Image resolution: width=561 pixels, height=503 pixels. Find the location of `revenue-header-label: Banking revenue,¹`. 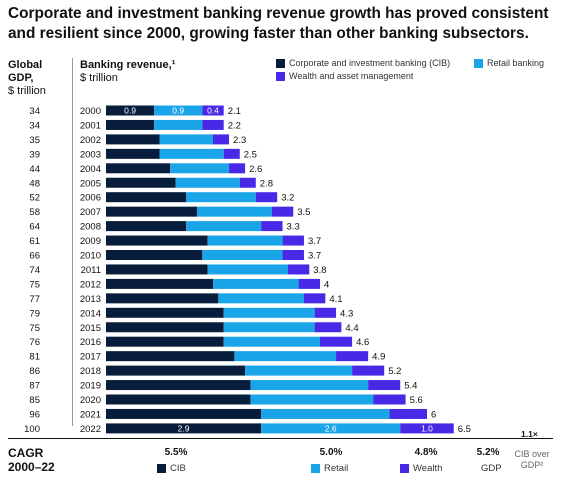

revenue-header-label: Banking revenue,¹ is located at coordinates (128, 65).